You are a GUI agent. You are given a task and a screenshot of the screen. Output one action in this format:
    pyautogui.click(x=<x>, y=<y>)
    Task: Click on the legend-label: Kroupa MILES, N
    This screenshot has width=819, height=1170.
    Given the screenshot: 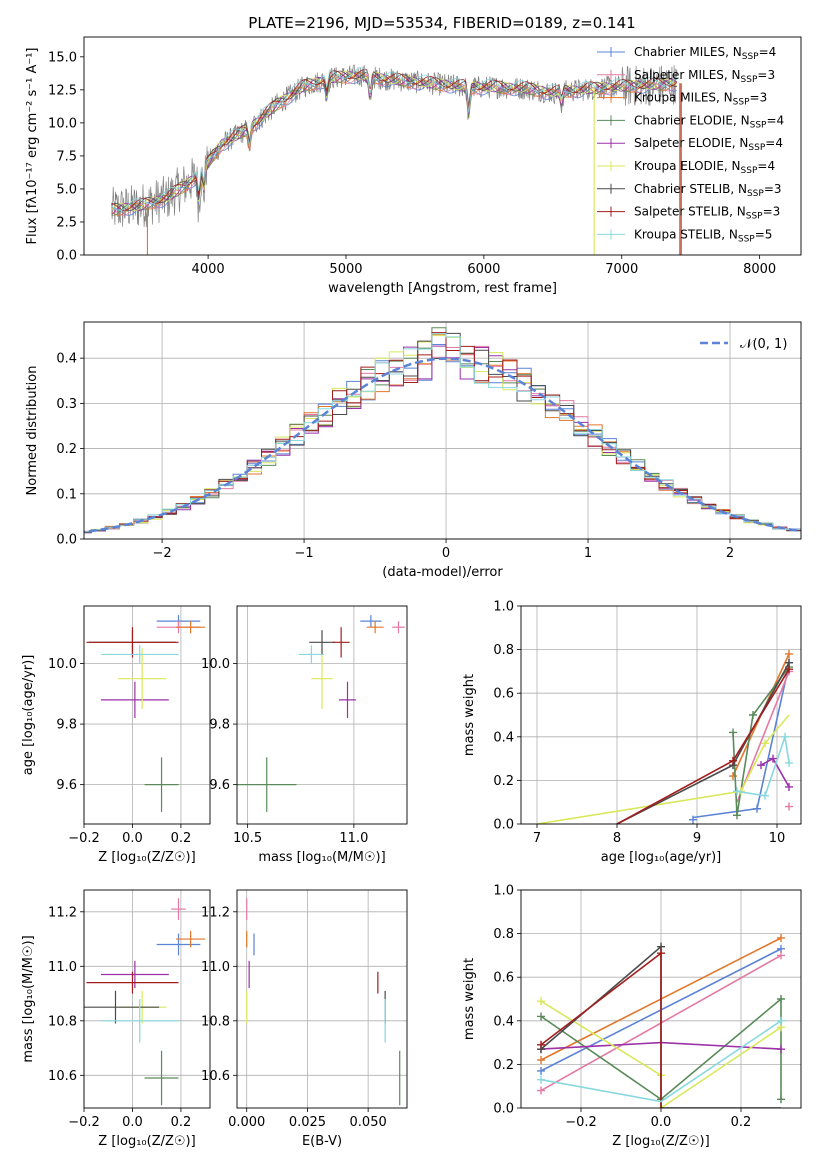 What is the action you would take?
    pyautogui.click(x=683, y=98)
    